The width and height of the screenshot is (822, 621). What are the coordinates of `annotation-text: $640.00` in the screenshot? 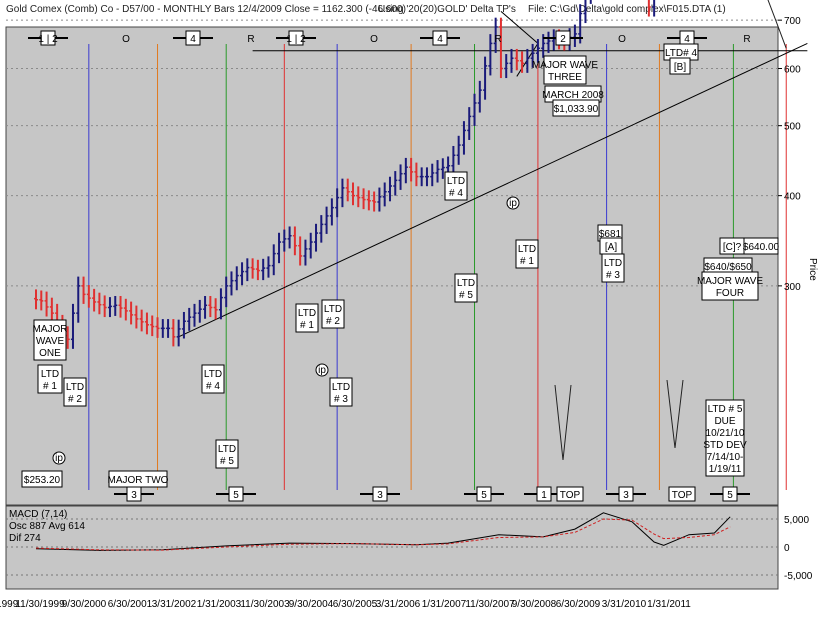 It's located at (761, 247).